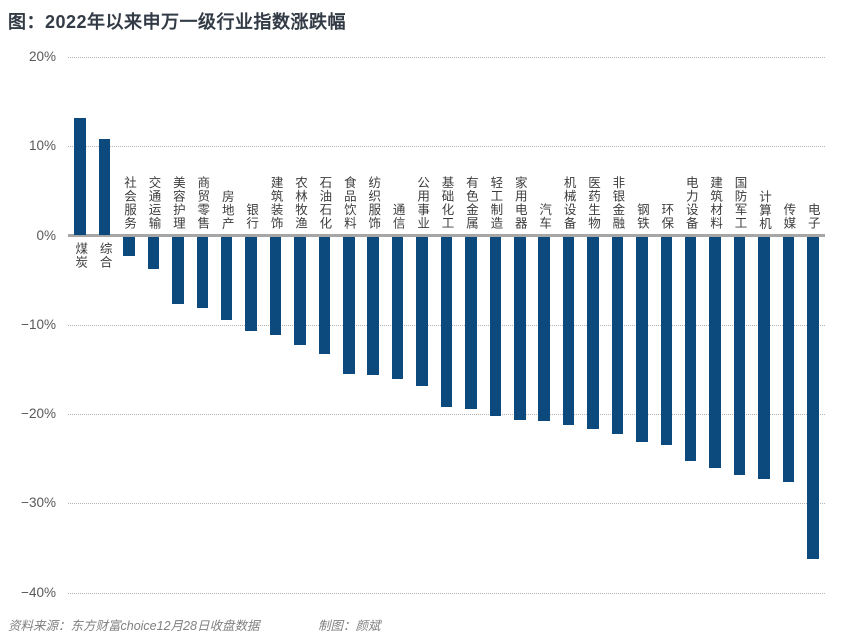 This screenshot has height=643, width=846. Describe the element at coordinates (715, 203) in the screenshot. I see `category-label: 建筑材料` at that location.